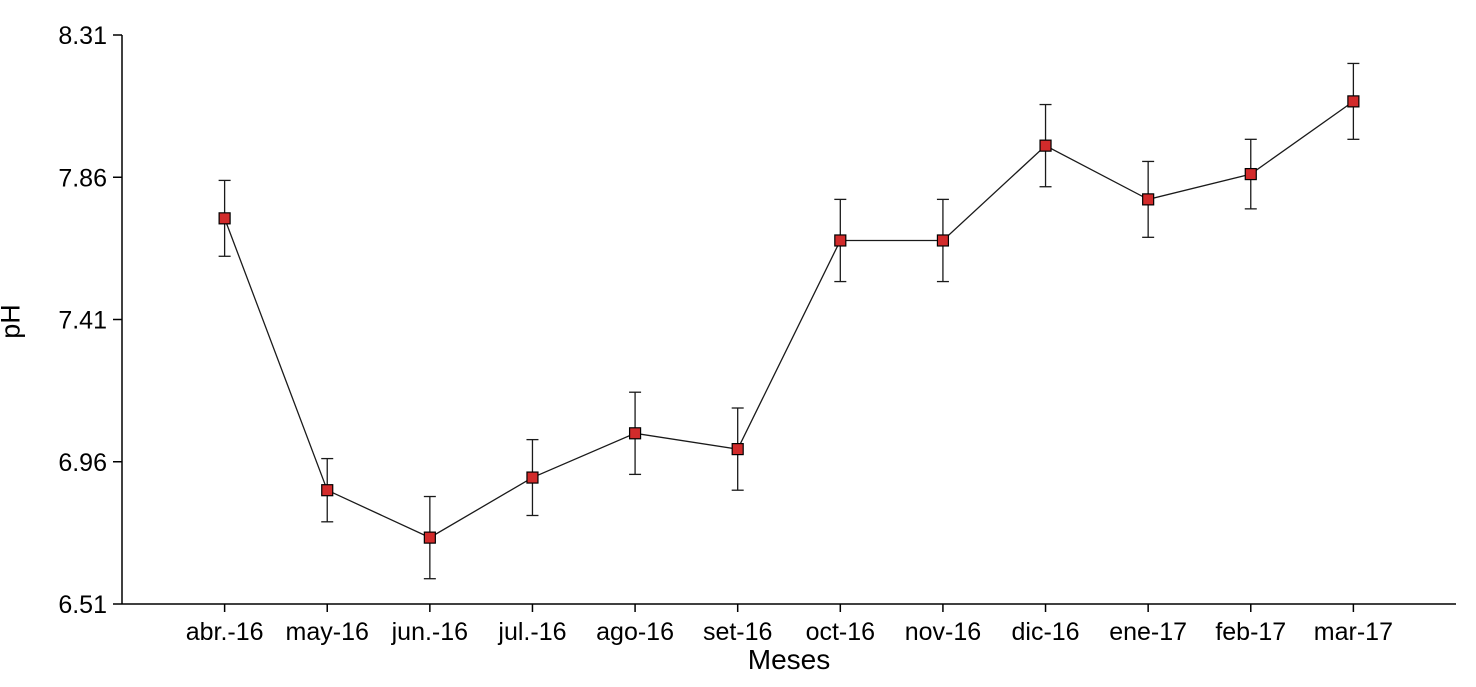 The image size is (1476, 687). What do you see at coordinates (840, 632) in the screenshot?
I see `x-tick-label: oct-16` at bounding box center [840, 632].